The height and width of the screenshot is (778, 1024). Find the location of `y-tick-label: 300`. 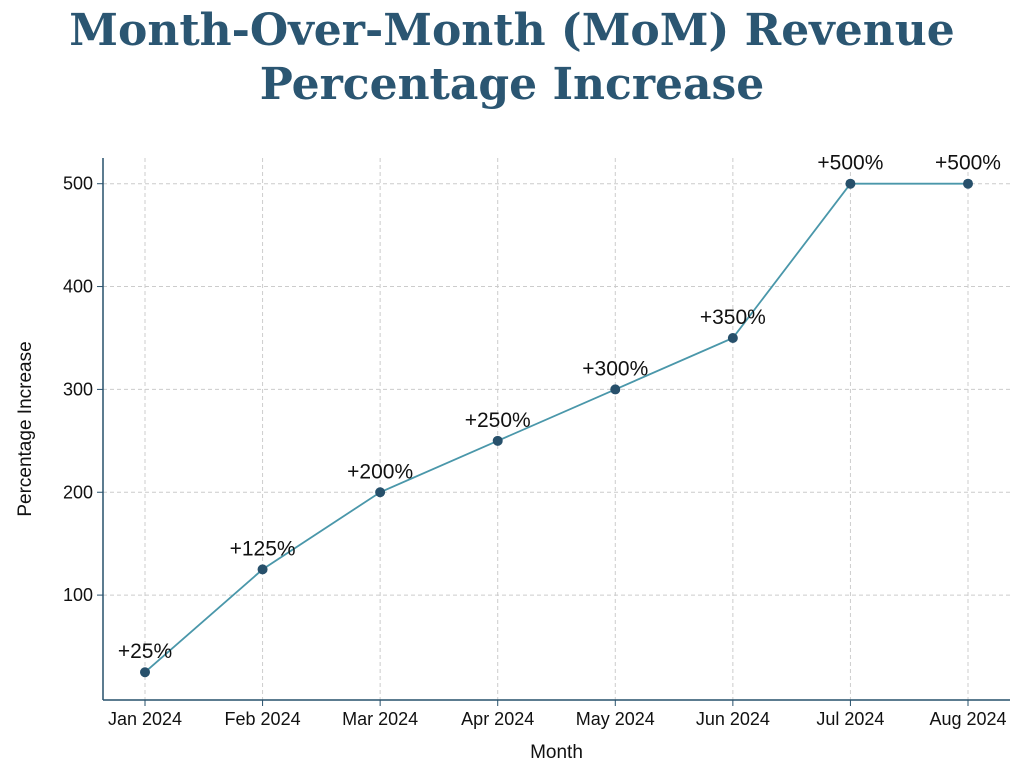

y-tick-label: 300 is located at coordinates (78, 389).